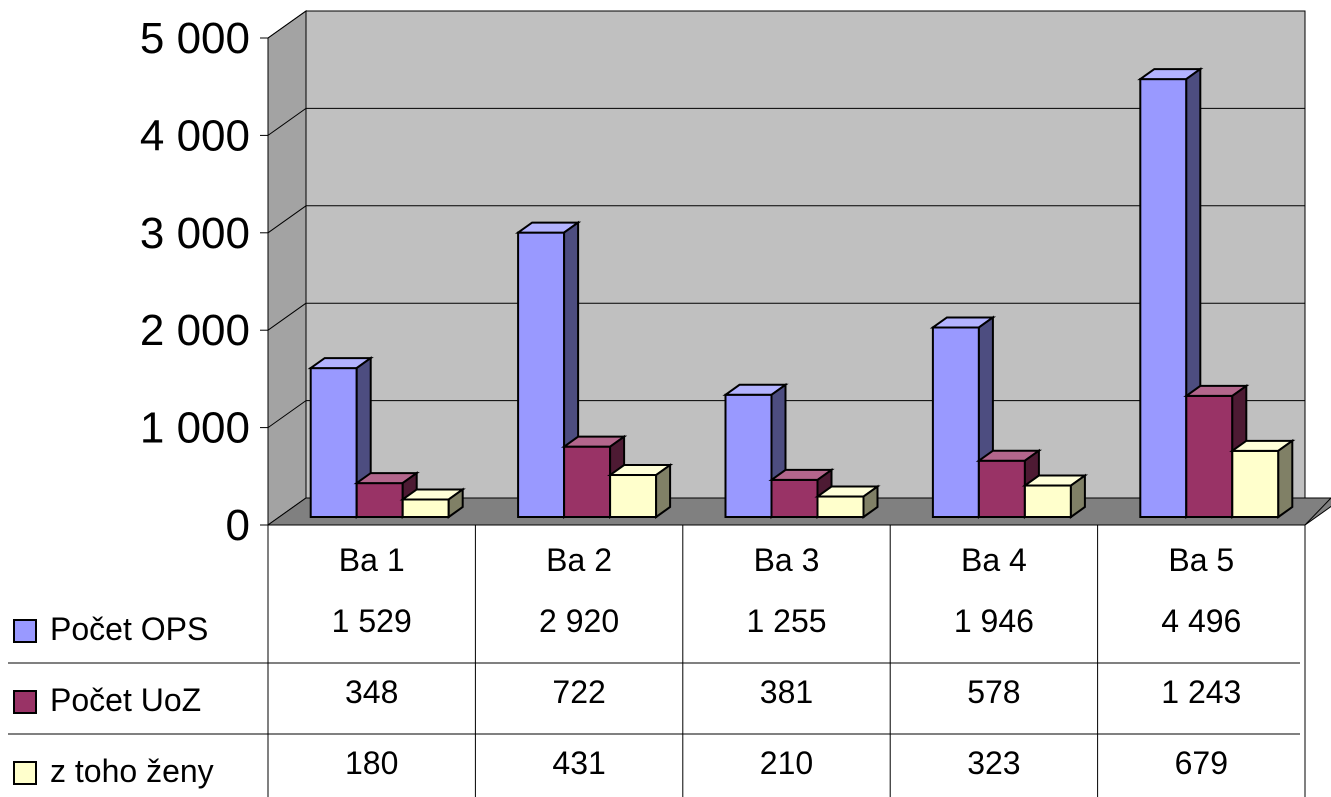  Describe the element at coordinates (129, 629) in the screenshot. I see `legend-label-1: Počet OPS` at that location.